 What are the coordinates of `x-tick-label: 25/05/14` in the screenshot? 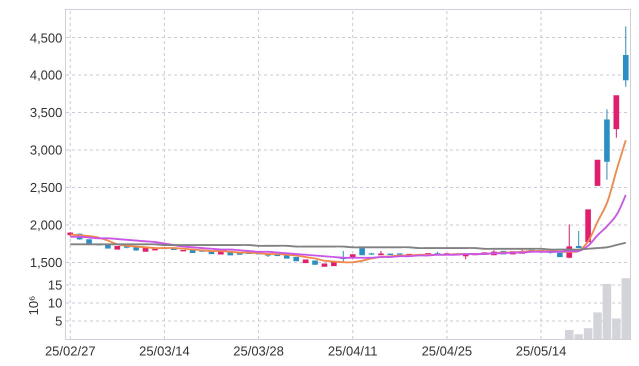 It's located at (541, 351).